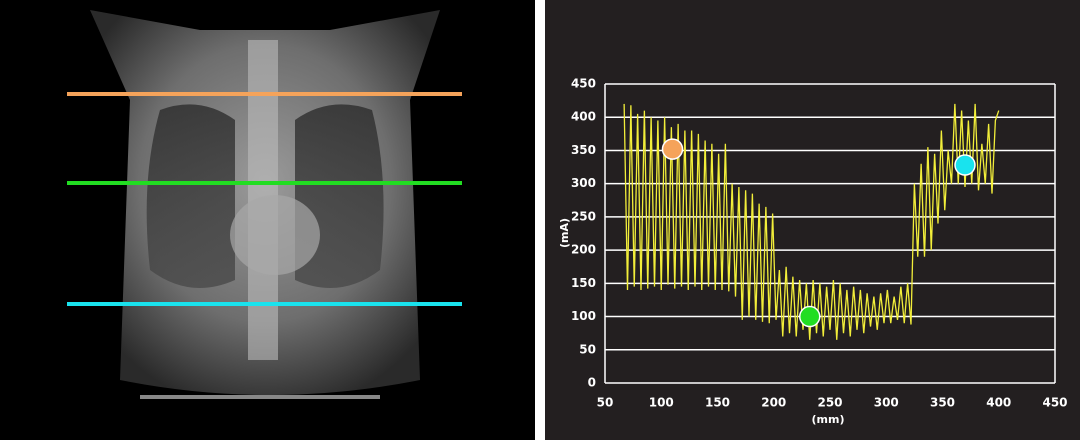 The height and width of the screenshot is (440, 1080). I want to click on y-tick-label: 450, so click(583, 84).